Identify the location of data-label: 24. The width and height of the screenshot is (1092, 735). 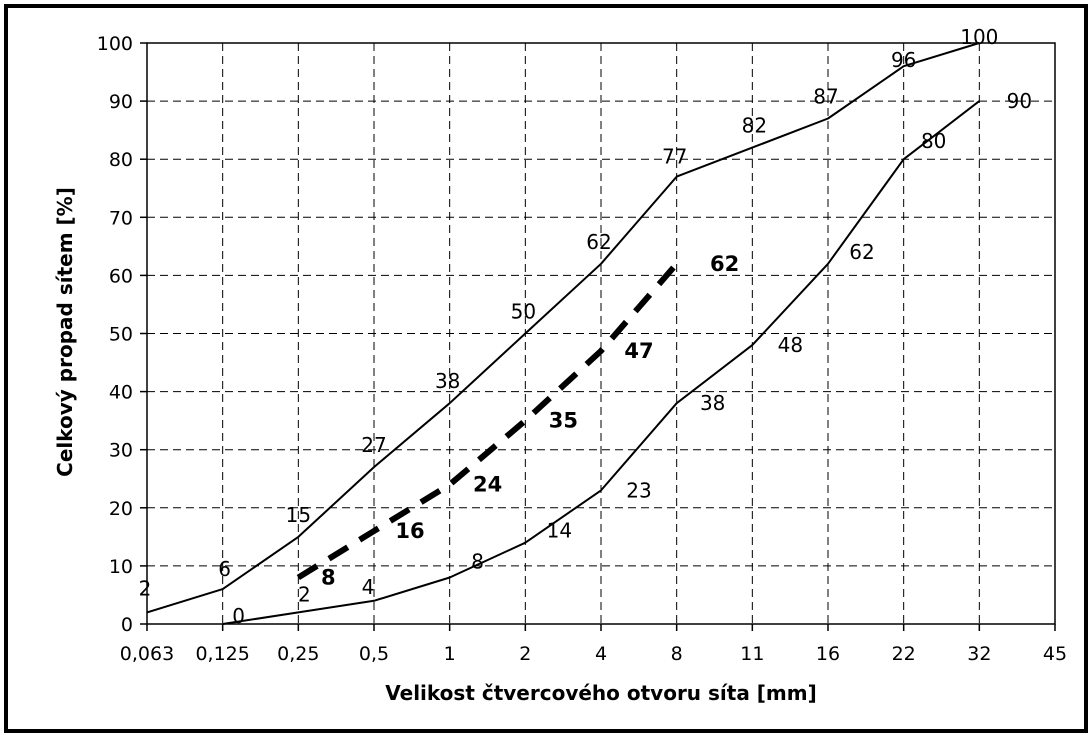
(487, 485).